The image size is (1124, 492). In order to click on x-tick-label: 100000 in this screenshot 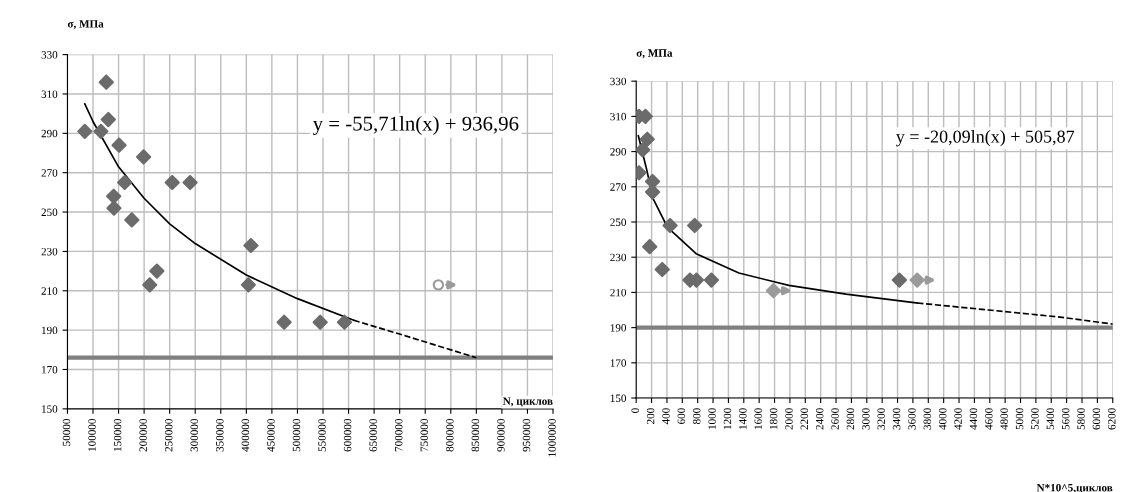, I will do `click(92, 435)`.